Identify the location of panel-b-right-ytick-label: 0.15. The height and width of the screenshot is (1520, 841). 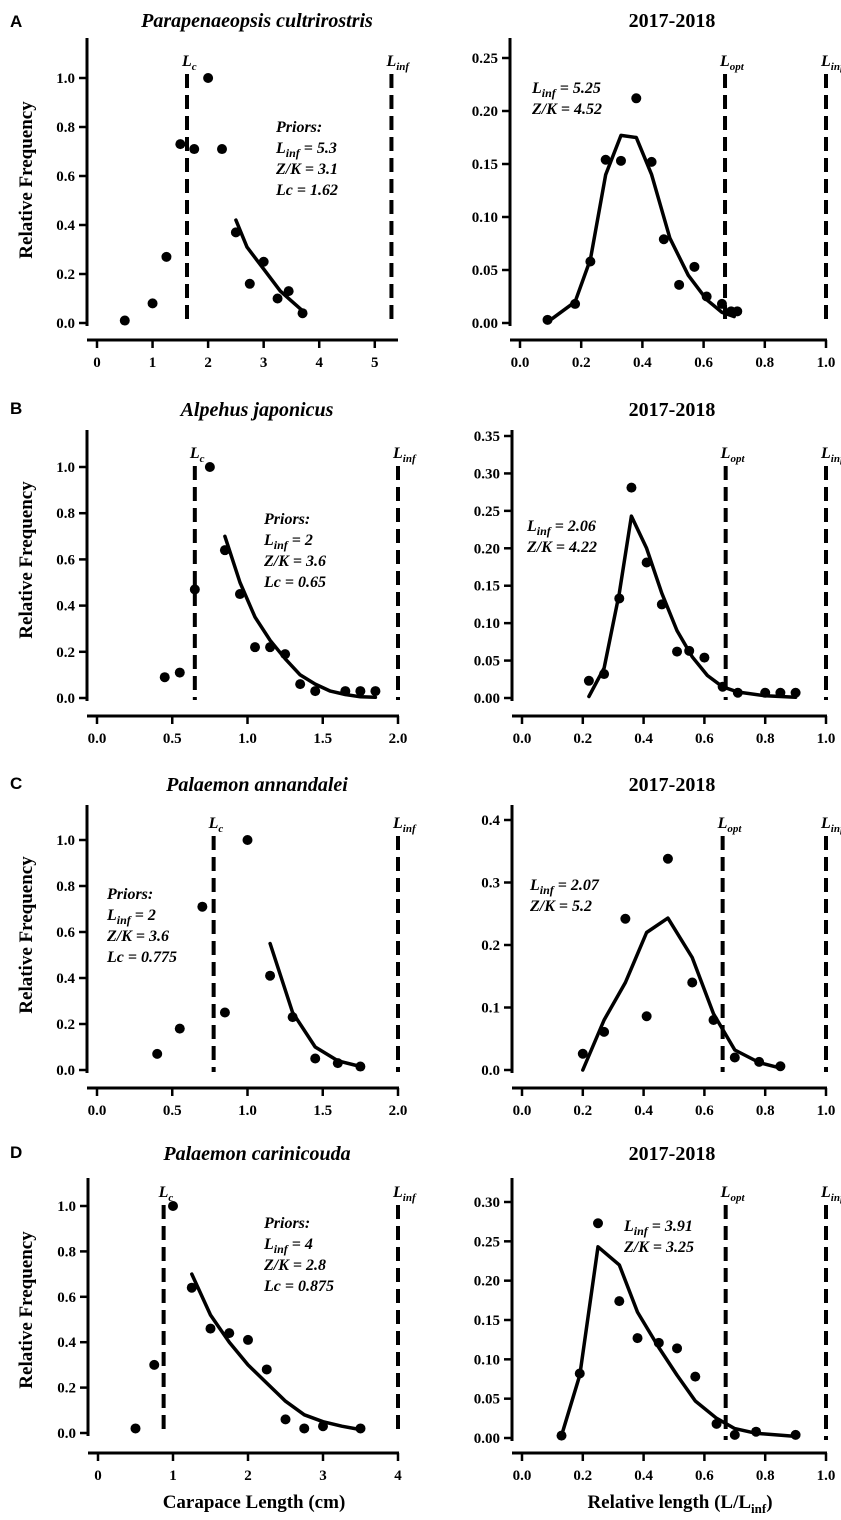
(487, 587).